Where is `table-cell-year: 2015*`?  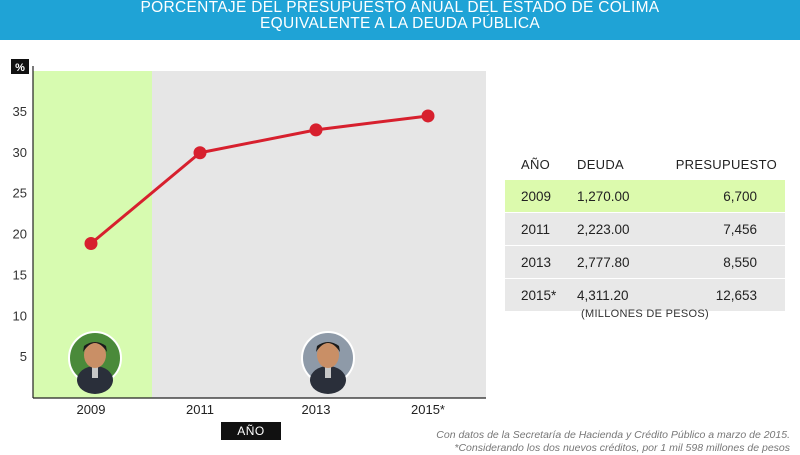
table-cell-year: 2015* is located at coordinates (539, 295).